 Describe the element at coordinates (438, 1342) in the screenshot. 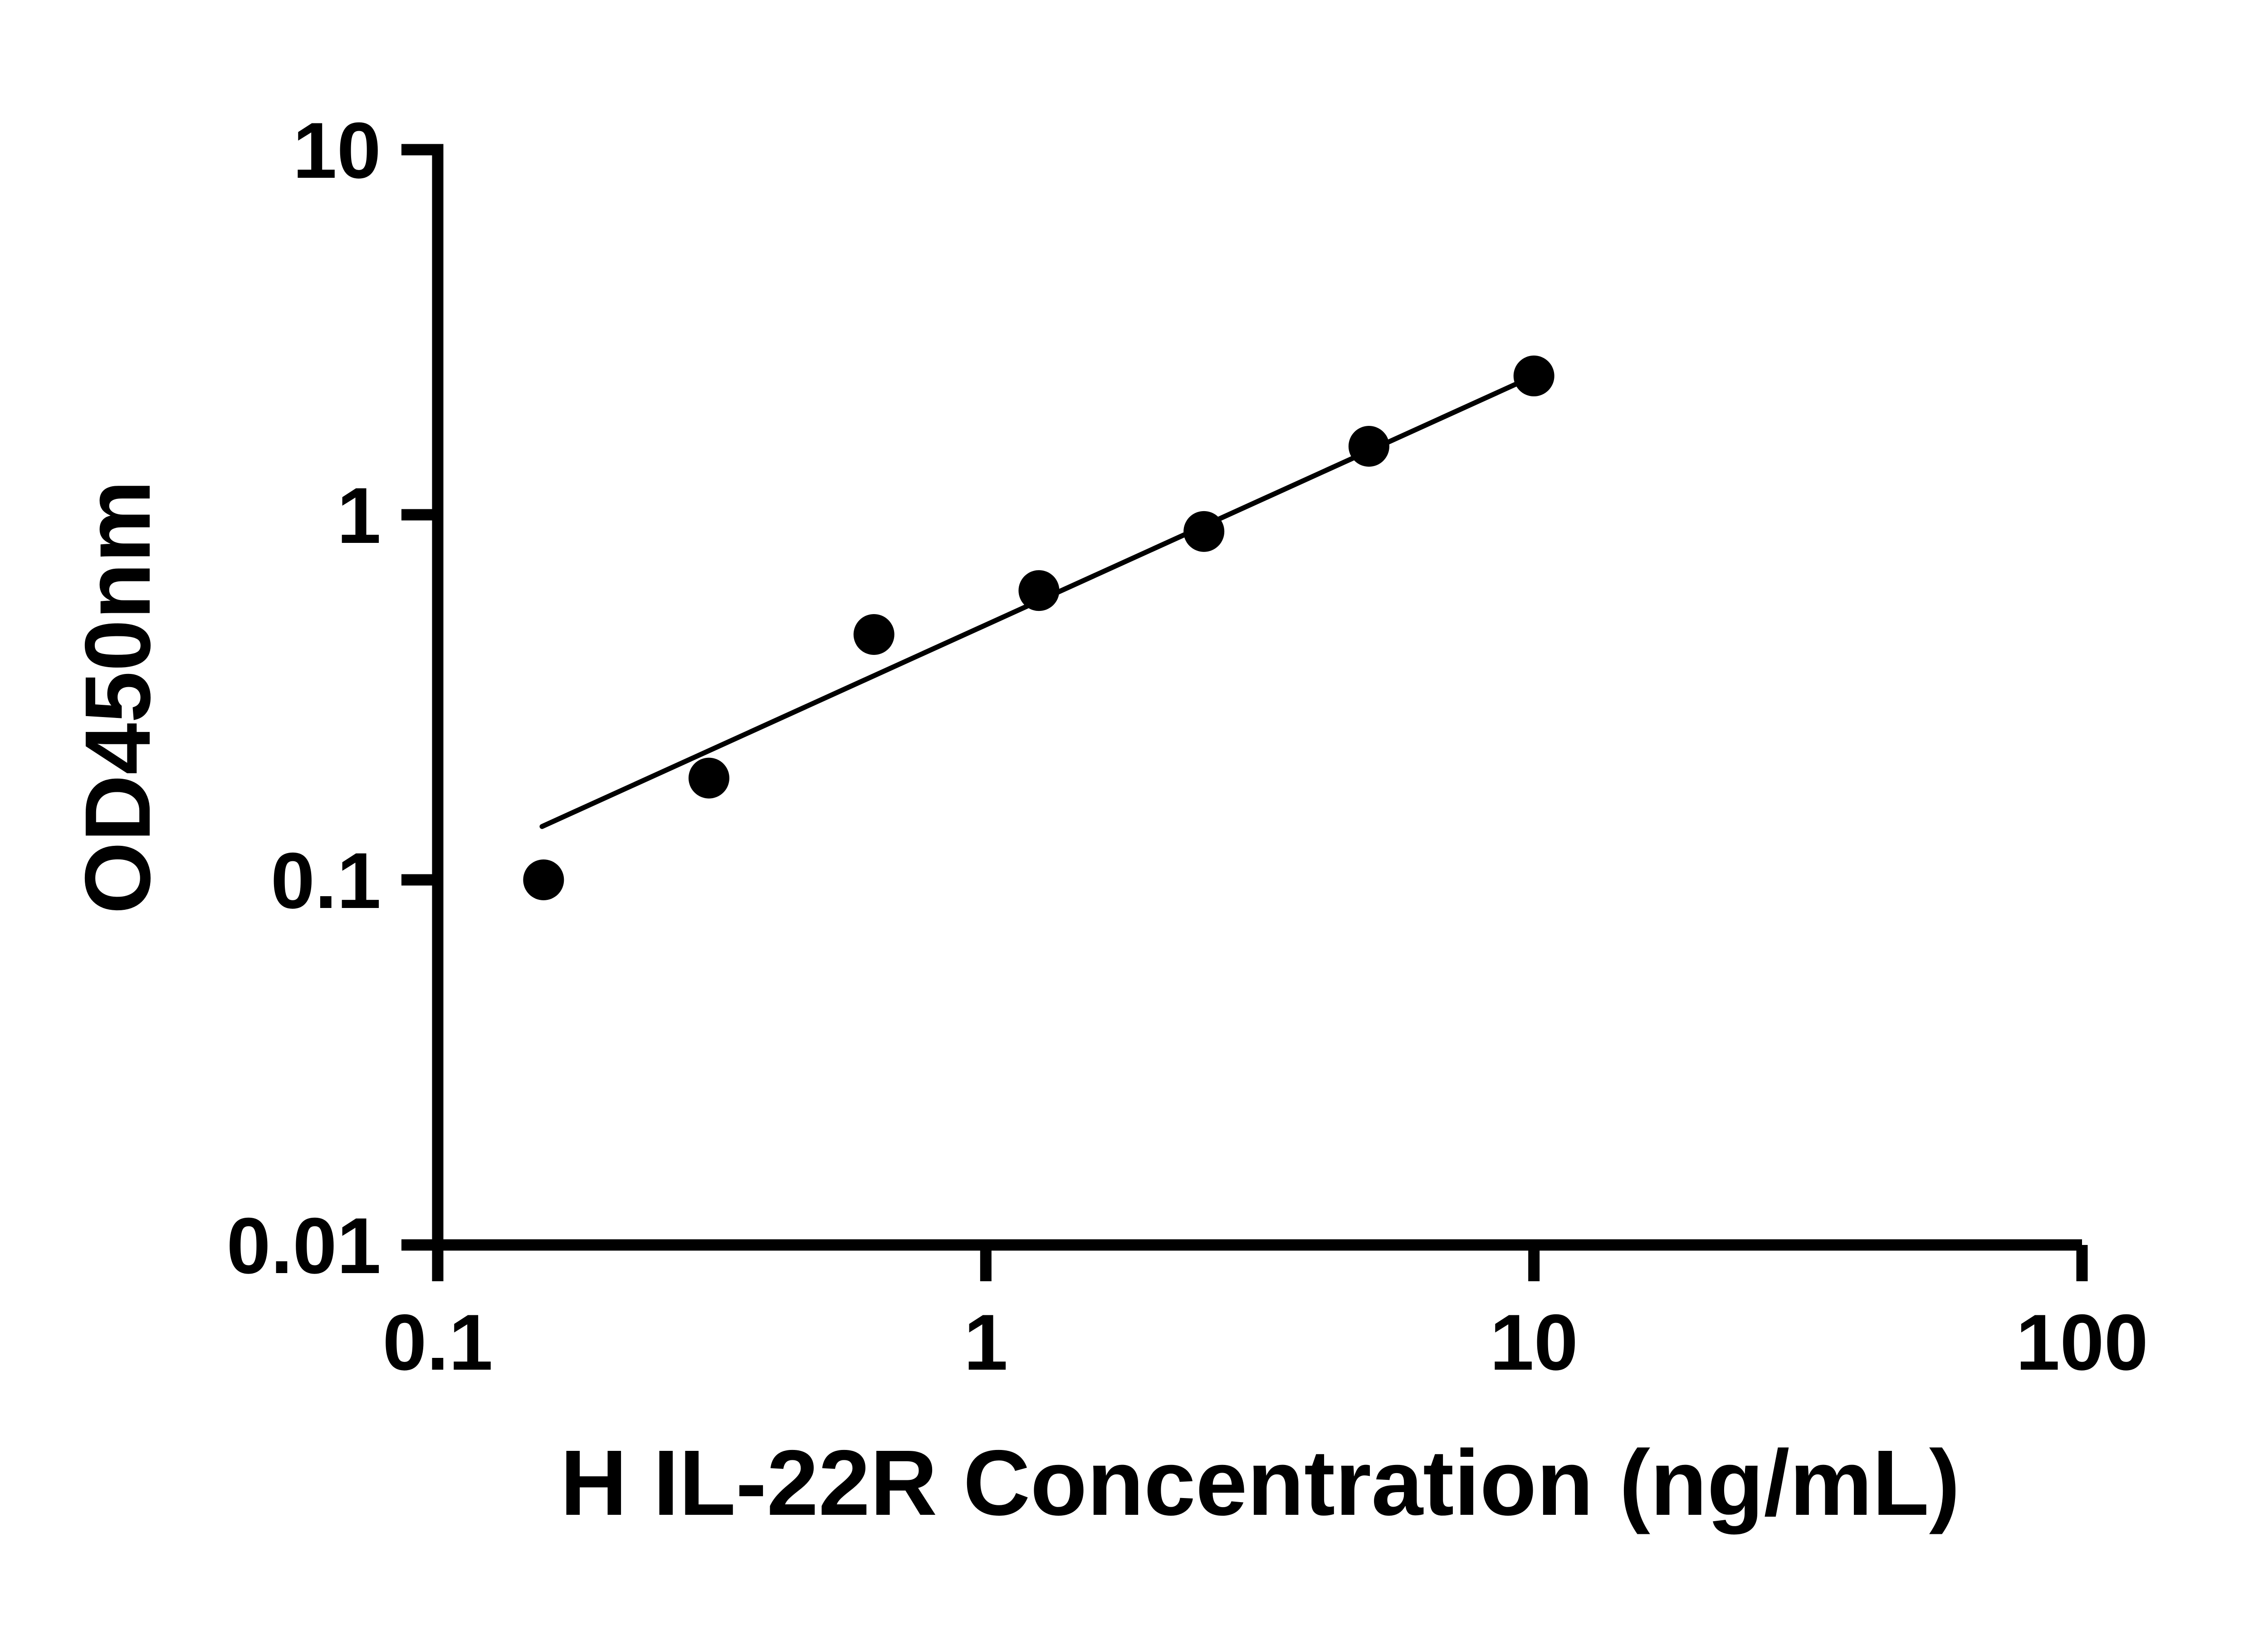

I see `x-tick-label: 0.1` at that location.